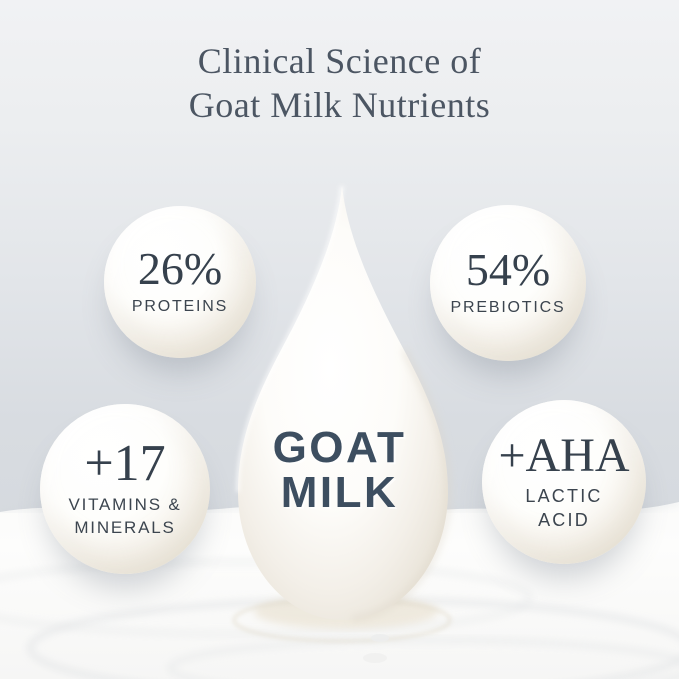 Image resolution: width=679 pixels, height=679 pixels. Describe the element at coordinates (401, 485) in the screenshot. I see `milk-drop-edge-shade` at that location.